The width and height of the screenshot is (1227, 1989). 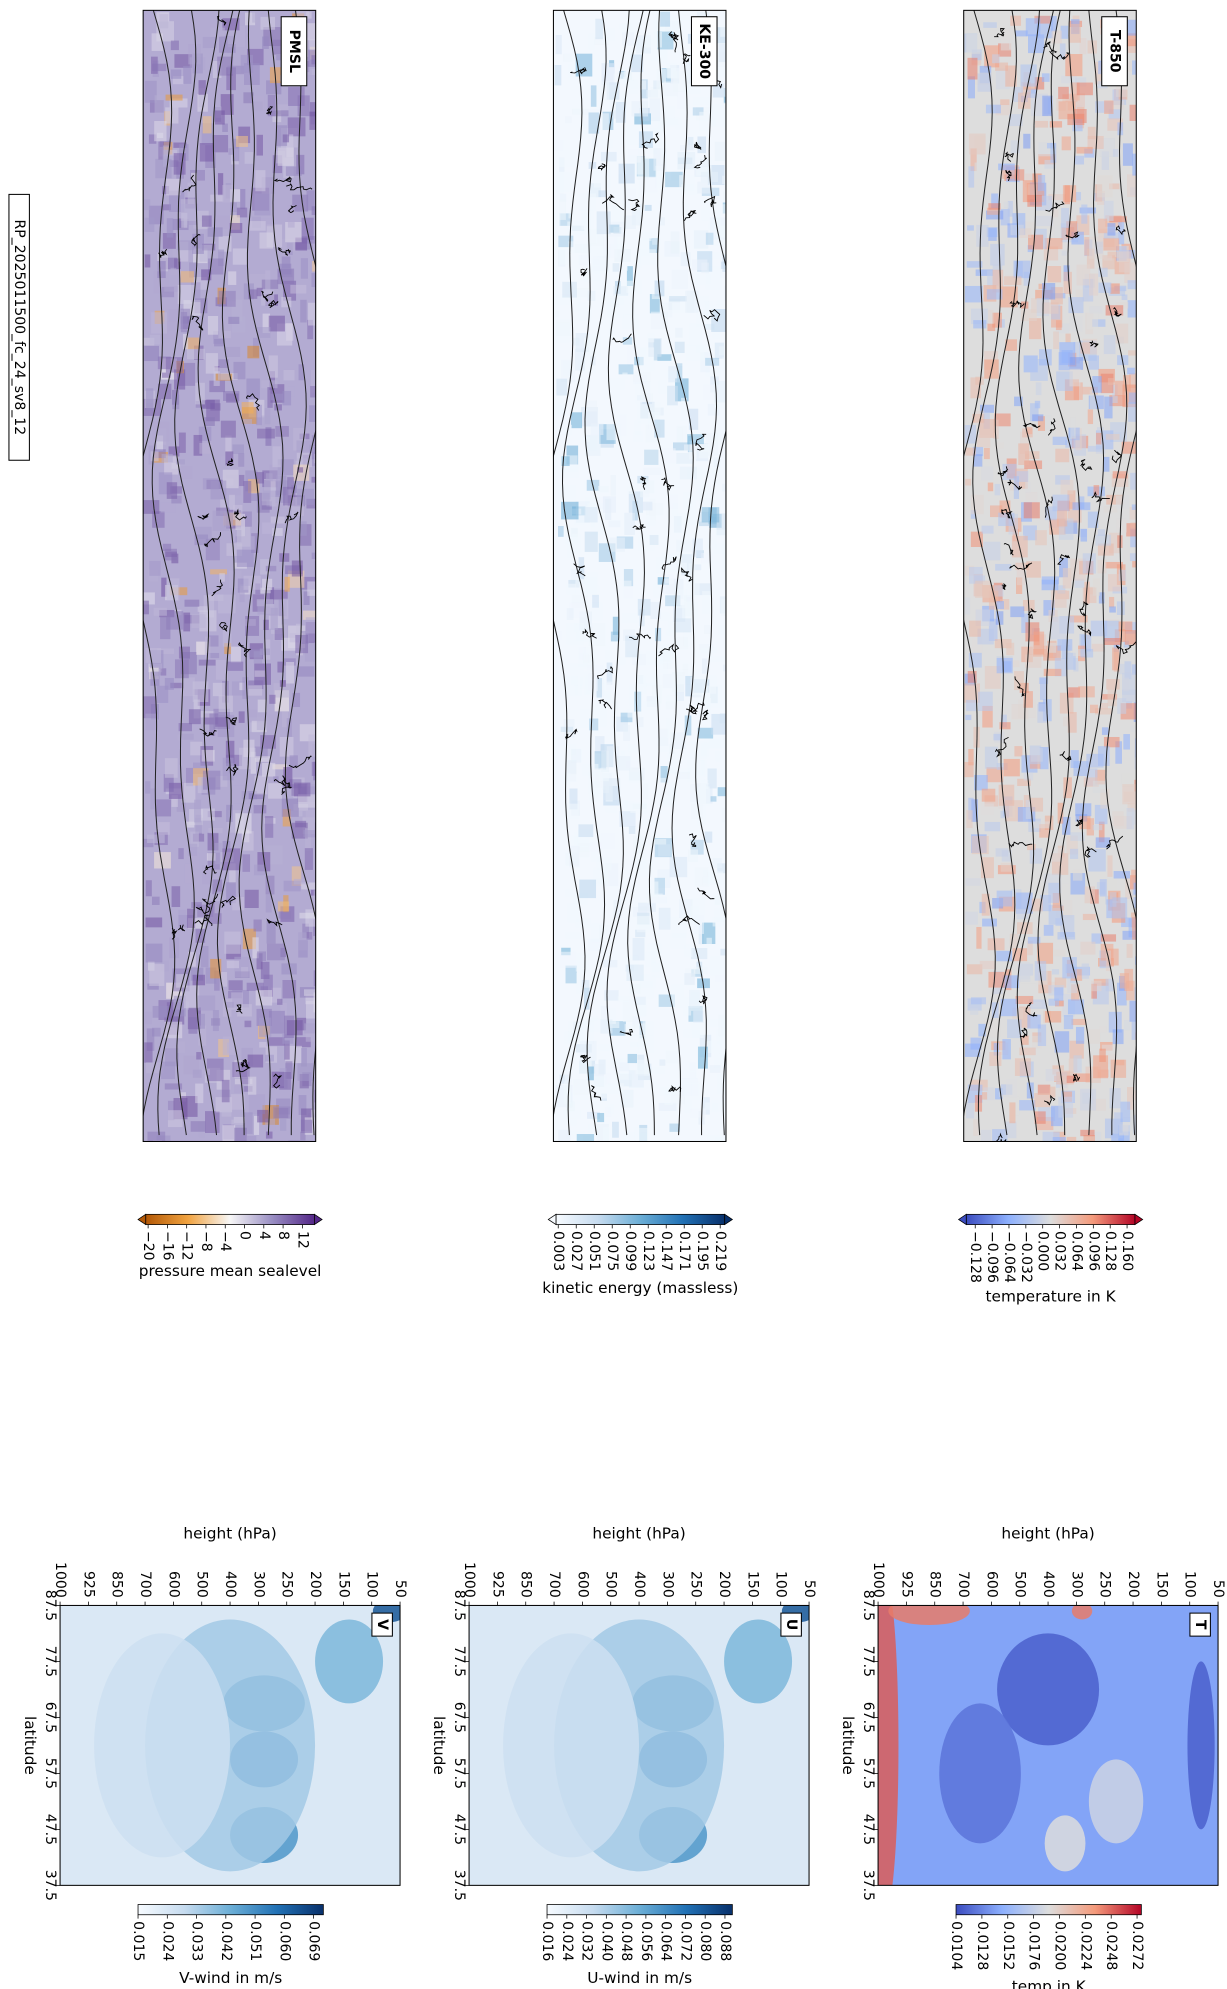 I want to click on colorbar-tick-label: 0.024, so click(x=167, y=1941).